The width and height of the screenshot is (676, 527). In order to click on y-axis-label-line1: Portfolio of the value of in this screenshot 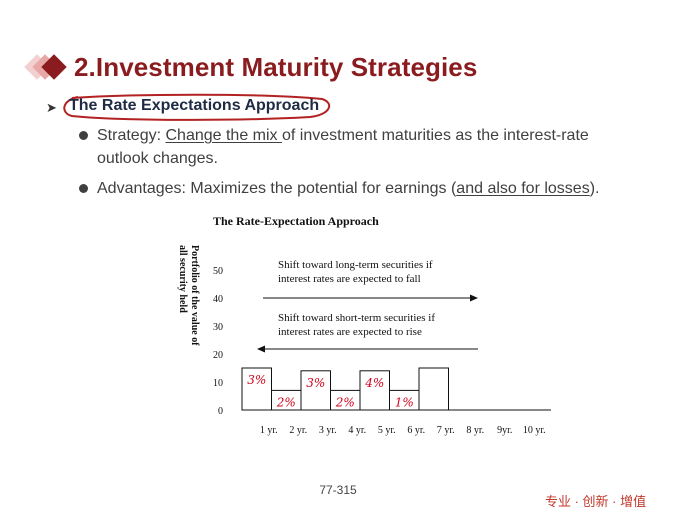, I will do `click(194, 295)`.